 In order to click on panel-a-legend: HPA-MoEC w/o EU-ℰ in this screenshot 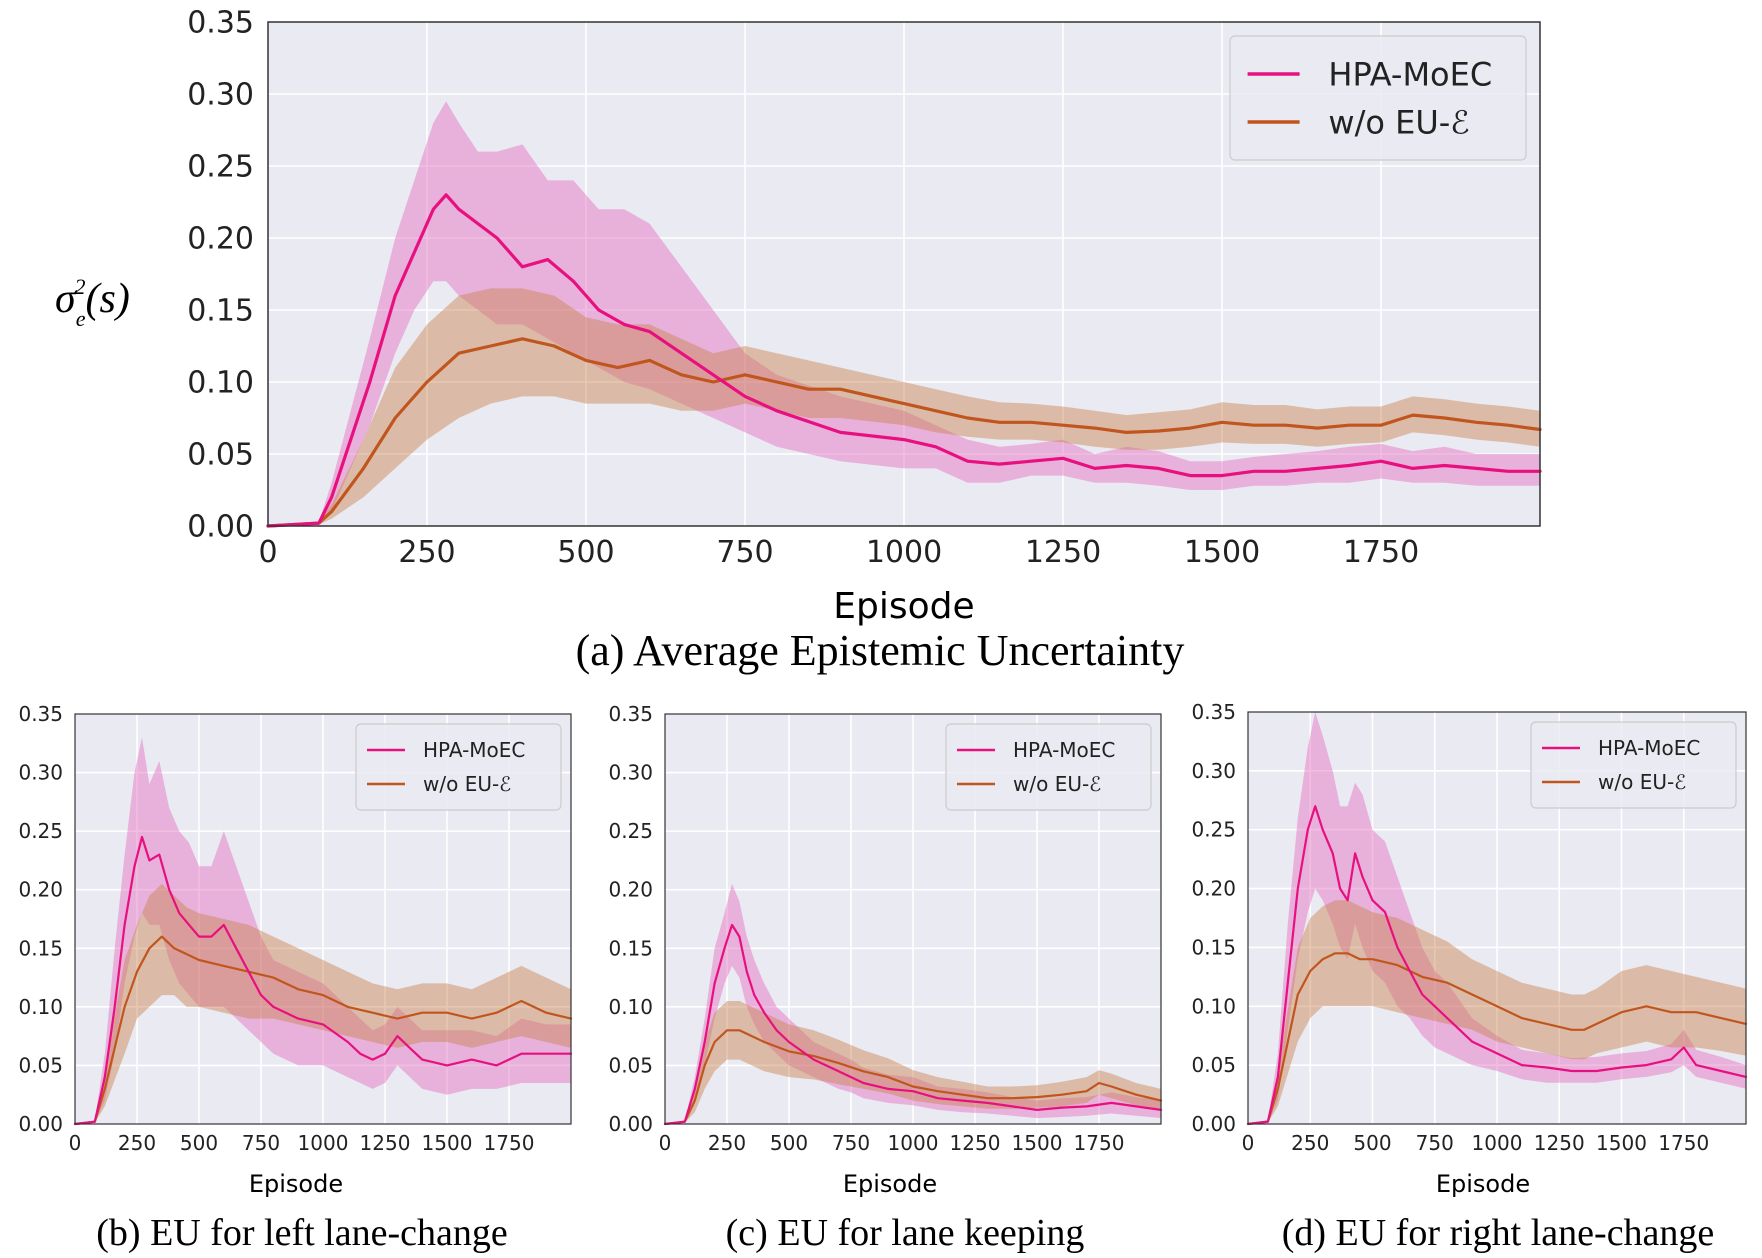, I will do `click(1378, 98)`.